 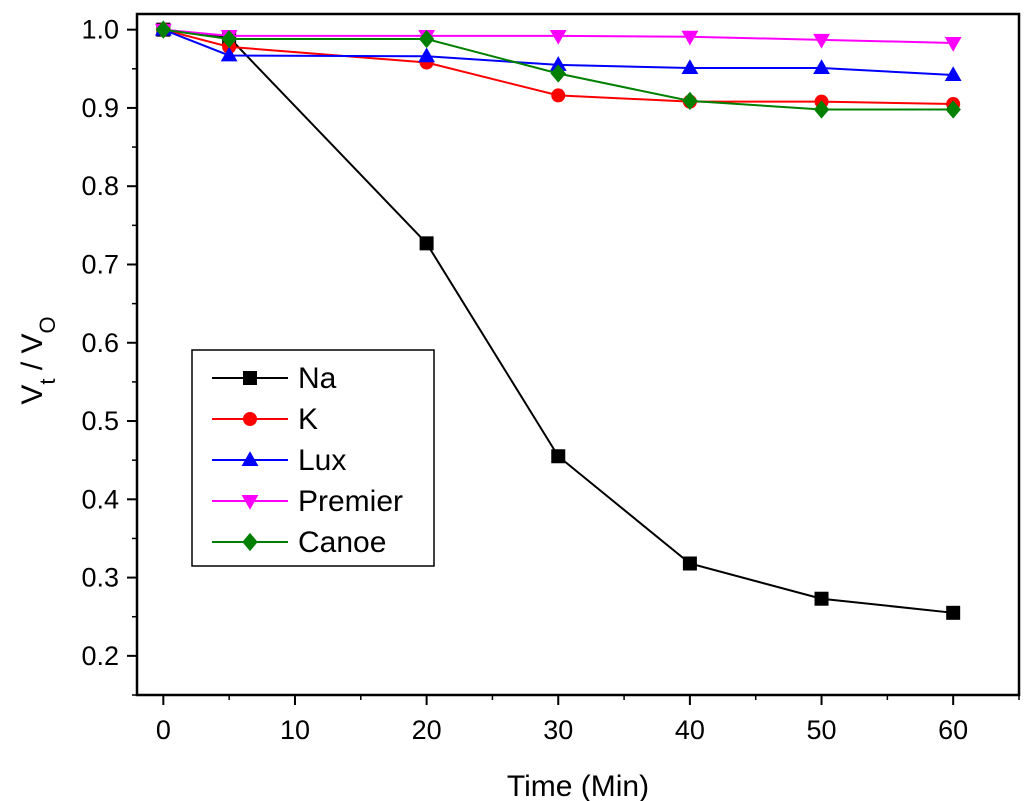 I want to click on series-canoe, so click(x=558, y=69).